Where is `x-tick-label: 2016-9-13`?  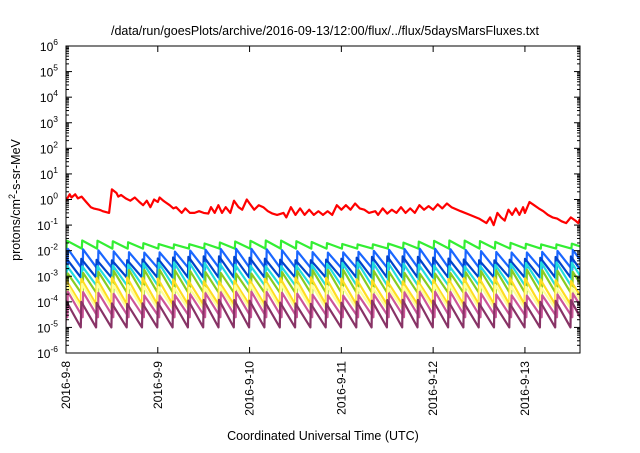
x-tick-label: 2016-9-13 is located at coordinates (525, 388).